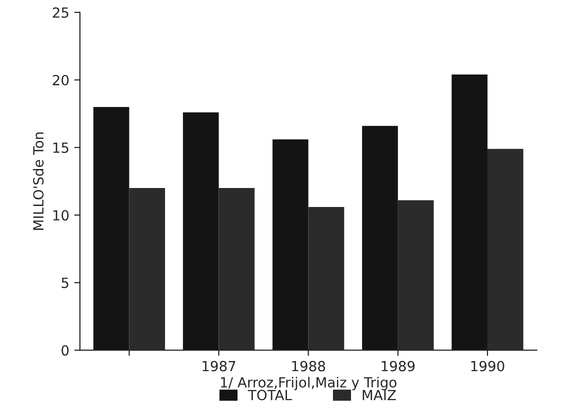  Describe the element at coordinates (398, 366) in the screenshot. I see `x-tick-label: 1989` at that location.